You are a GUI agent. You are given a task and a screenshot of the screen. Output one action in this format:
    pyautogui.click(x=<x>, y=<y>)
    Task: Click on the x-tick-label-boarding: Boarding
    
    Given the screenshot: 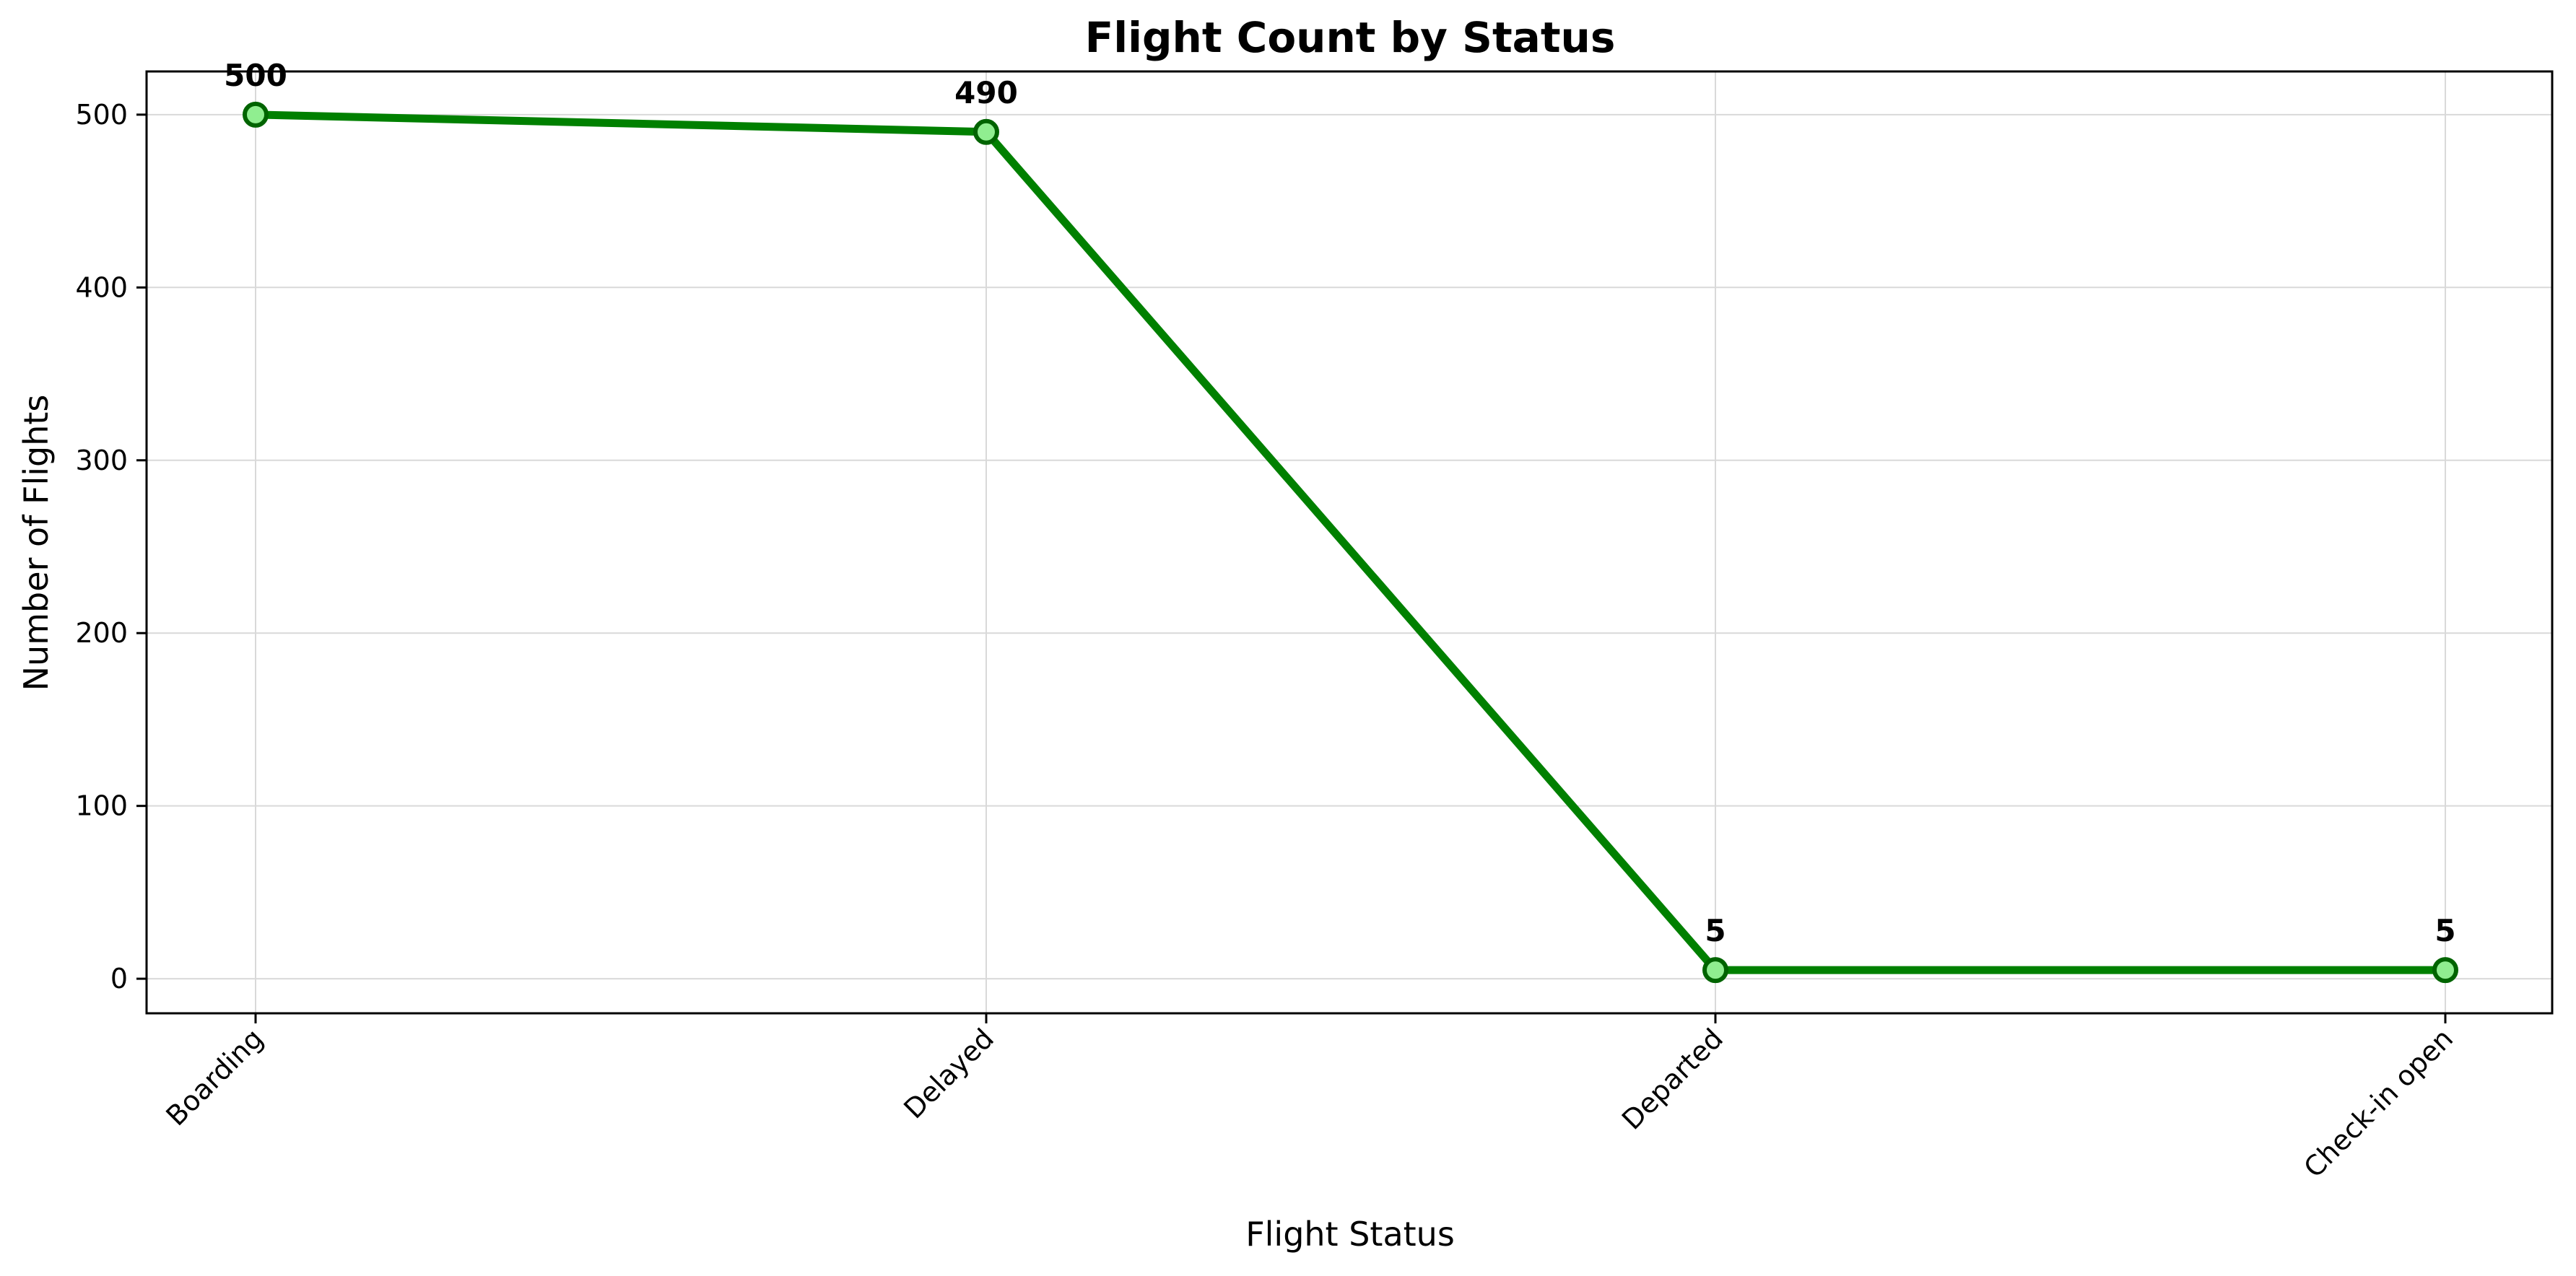 What is the action you would take?
    pyautogui.click(x=214, y=1077)
    